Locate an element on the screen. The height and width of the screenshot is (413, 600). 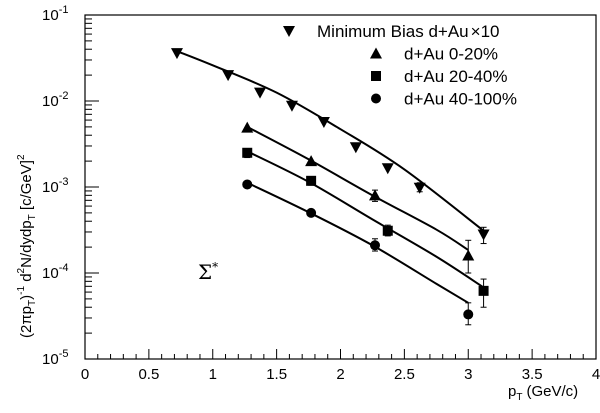
x-tick-label: 0.5 is located at coordinates (148, 374).